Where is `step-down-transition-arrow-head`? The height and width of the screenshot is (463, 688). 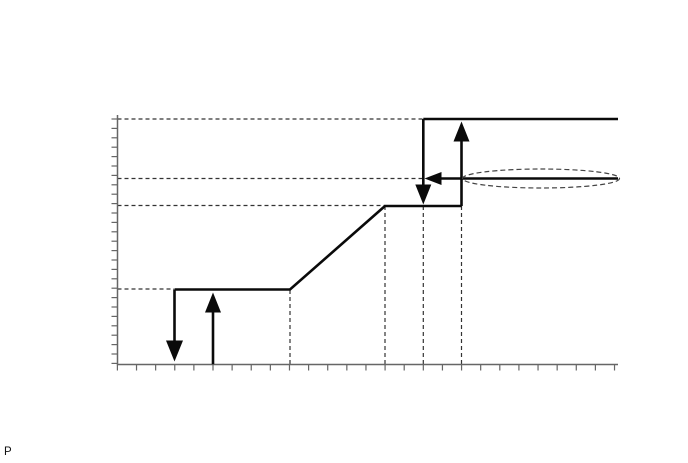 step-down-transition-arrow-head is located at coordinates (423, 194).